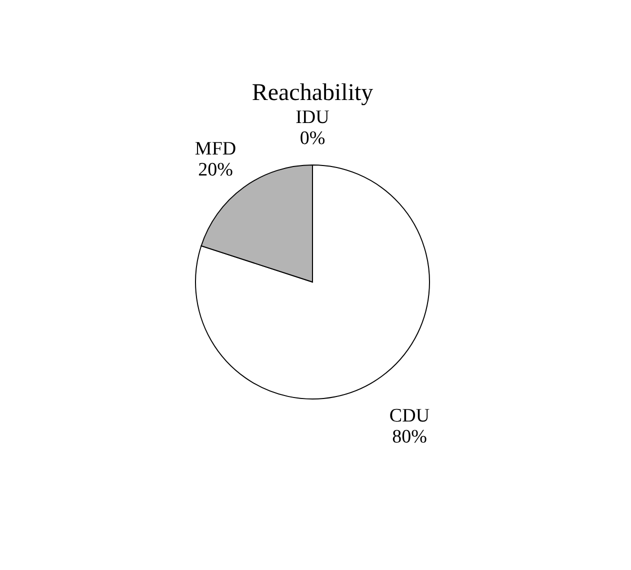 The width and height of the screenshot is (631, 570). Describe the element at coordinates (313, 138) in the screenshot. I see `text: 0%` at that location.